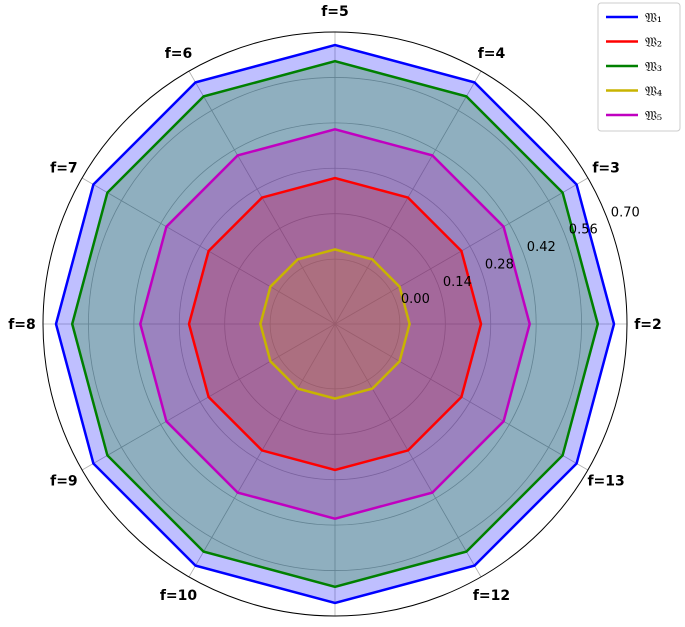 The height and width of the screenshot is (627, 685). I want to click on category-label: f=12, so click(491, 596).